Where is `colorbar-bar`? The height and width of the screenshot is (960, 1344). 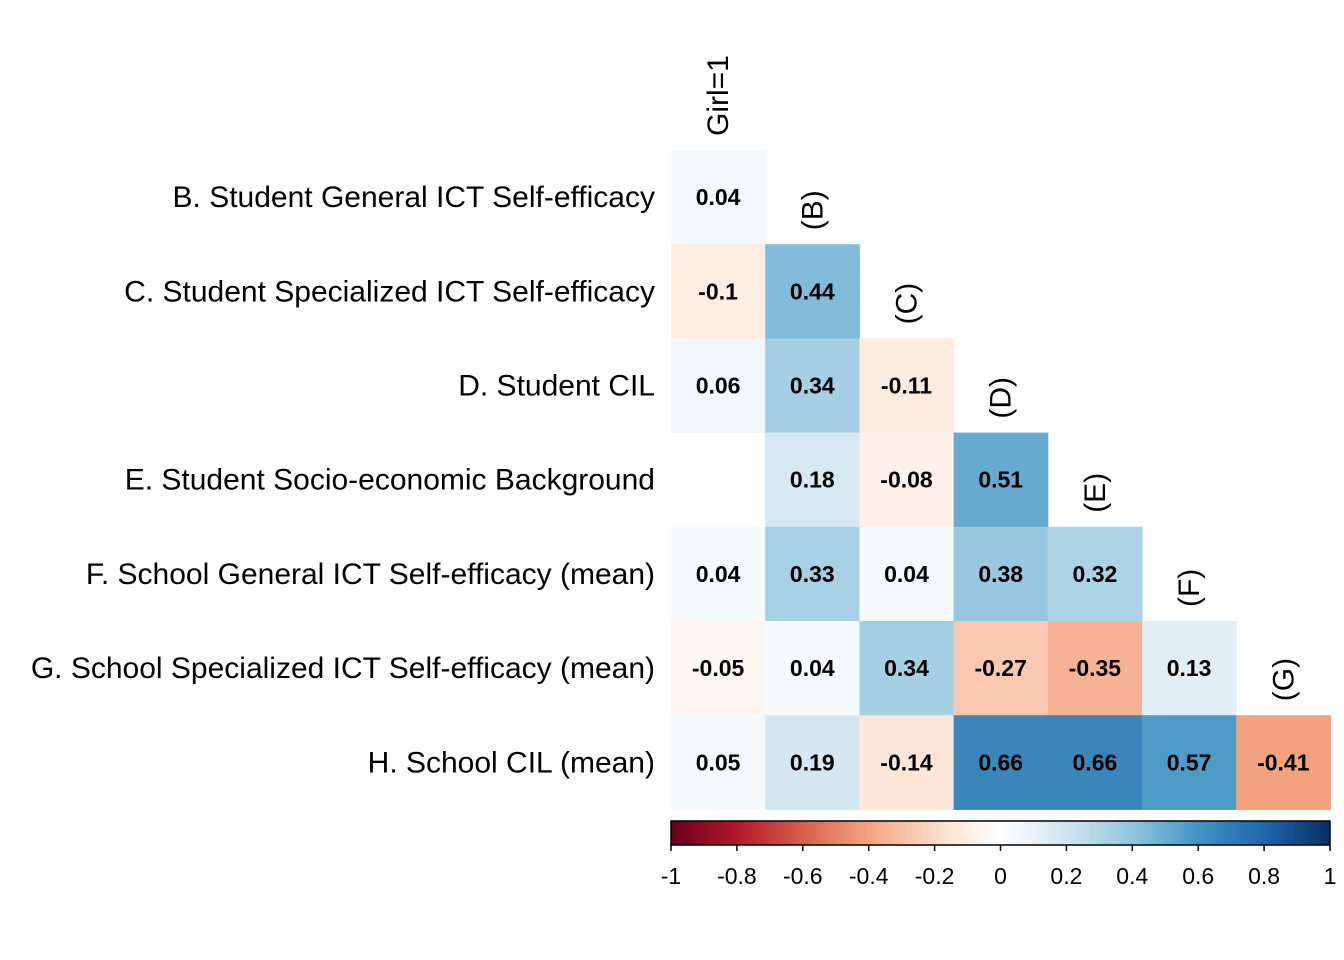
colorbar-bar is located at coordinates (1000, 833).